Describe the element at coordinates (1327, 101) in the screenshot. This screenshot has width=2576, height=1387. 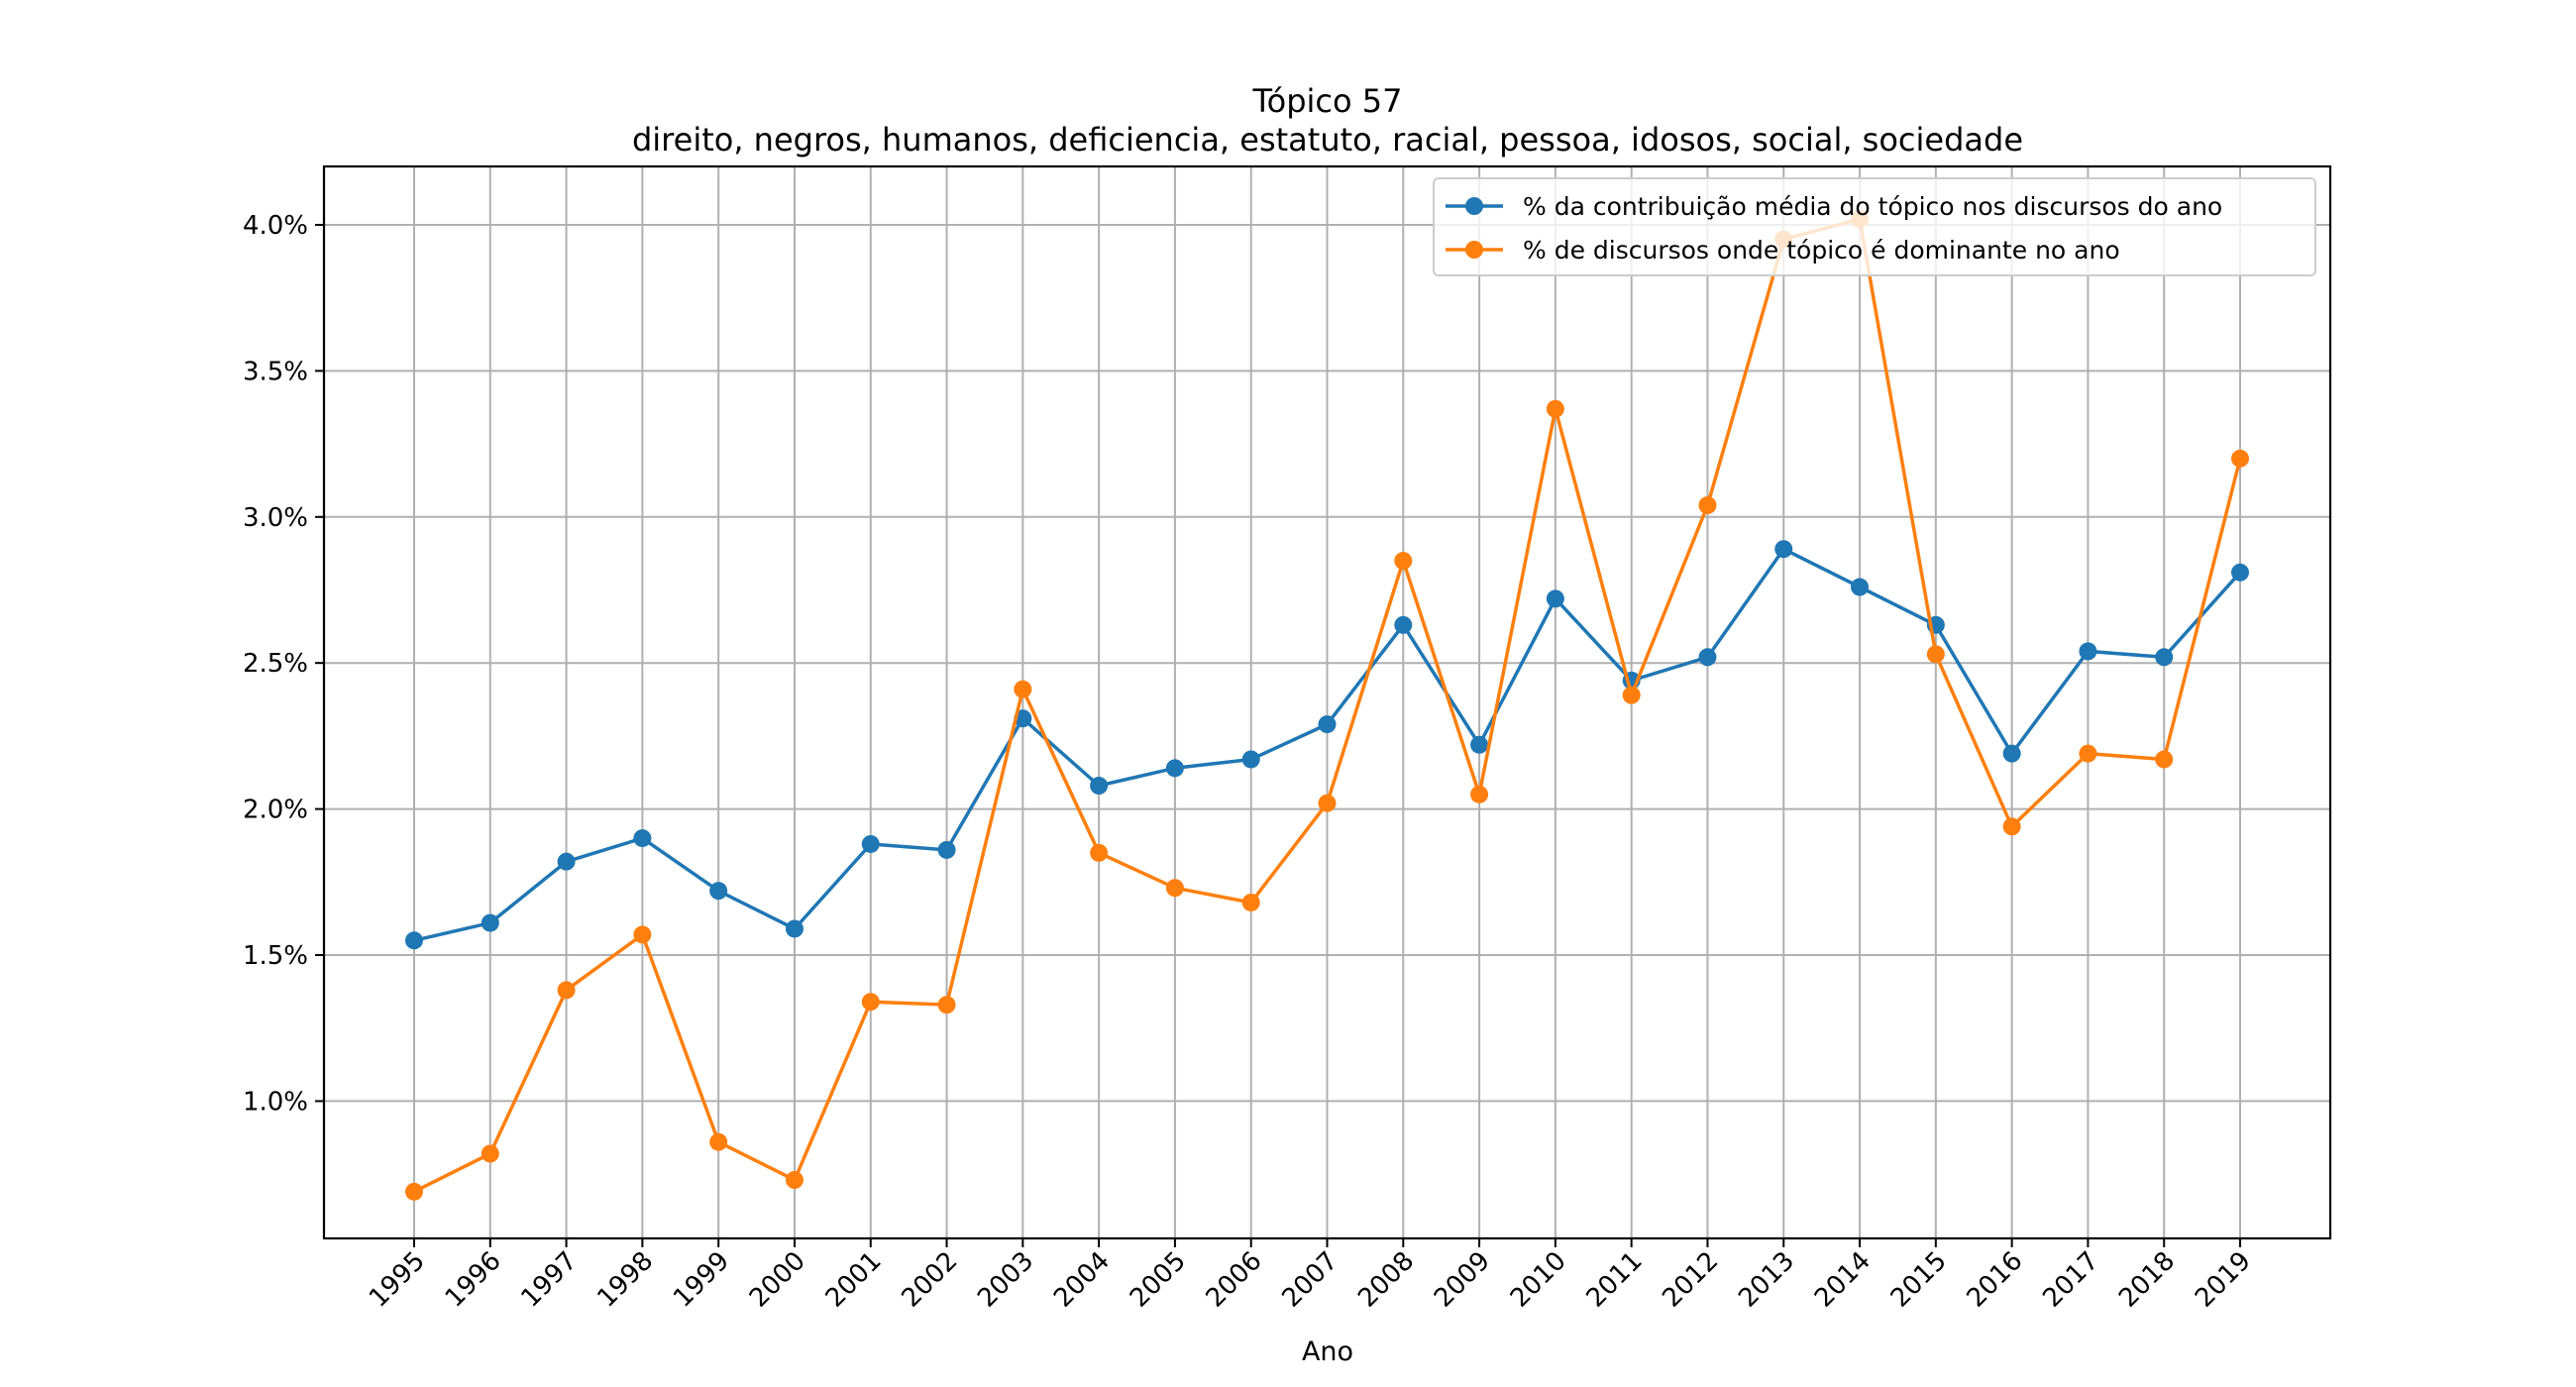
I see `chart-title: Tópico 57` at that location.